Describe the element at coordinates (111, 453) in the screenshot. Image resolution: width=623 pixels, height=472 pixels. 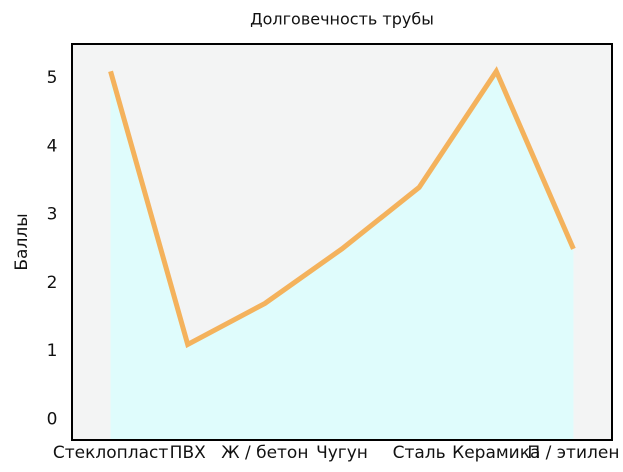
I see `x-tick-label: Стеклопласт` at that location.